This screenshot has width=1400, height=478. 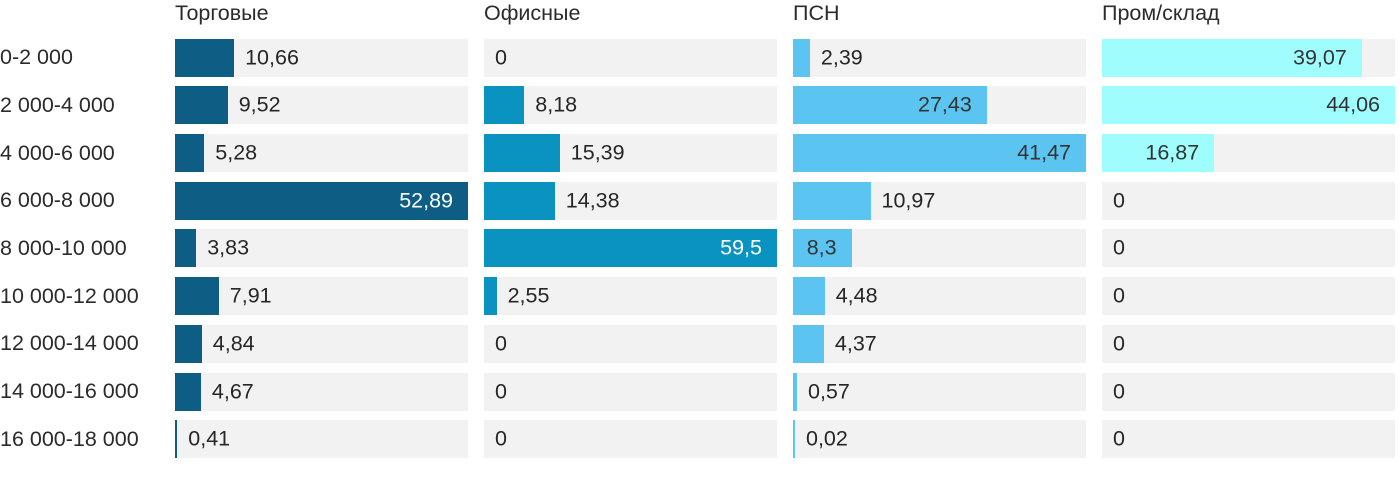 What do you see at coordinates (321, 391) in the screenshot?
I see `bar-track: 4,67` at bounding box center [321, 391].